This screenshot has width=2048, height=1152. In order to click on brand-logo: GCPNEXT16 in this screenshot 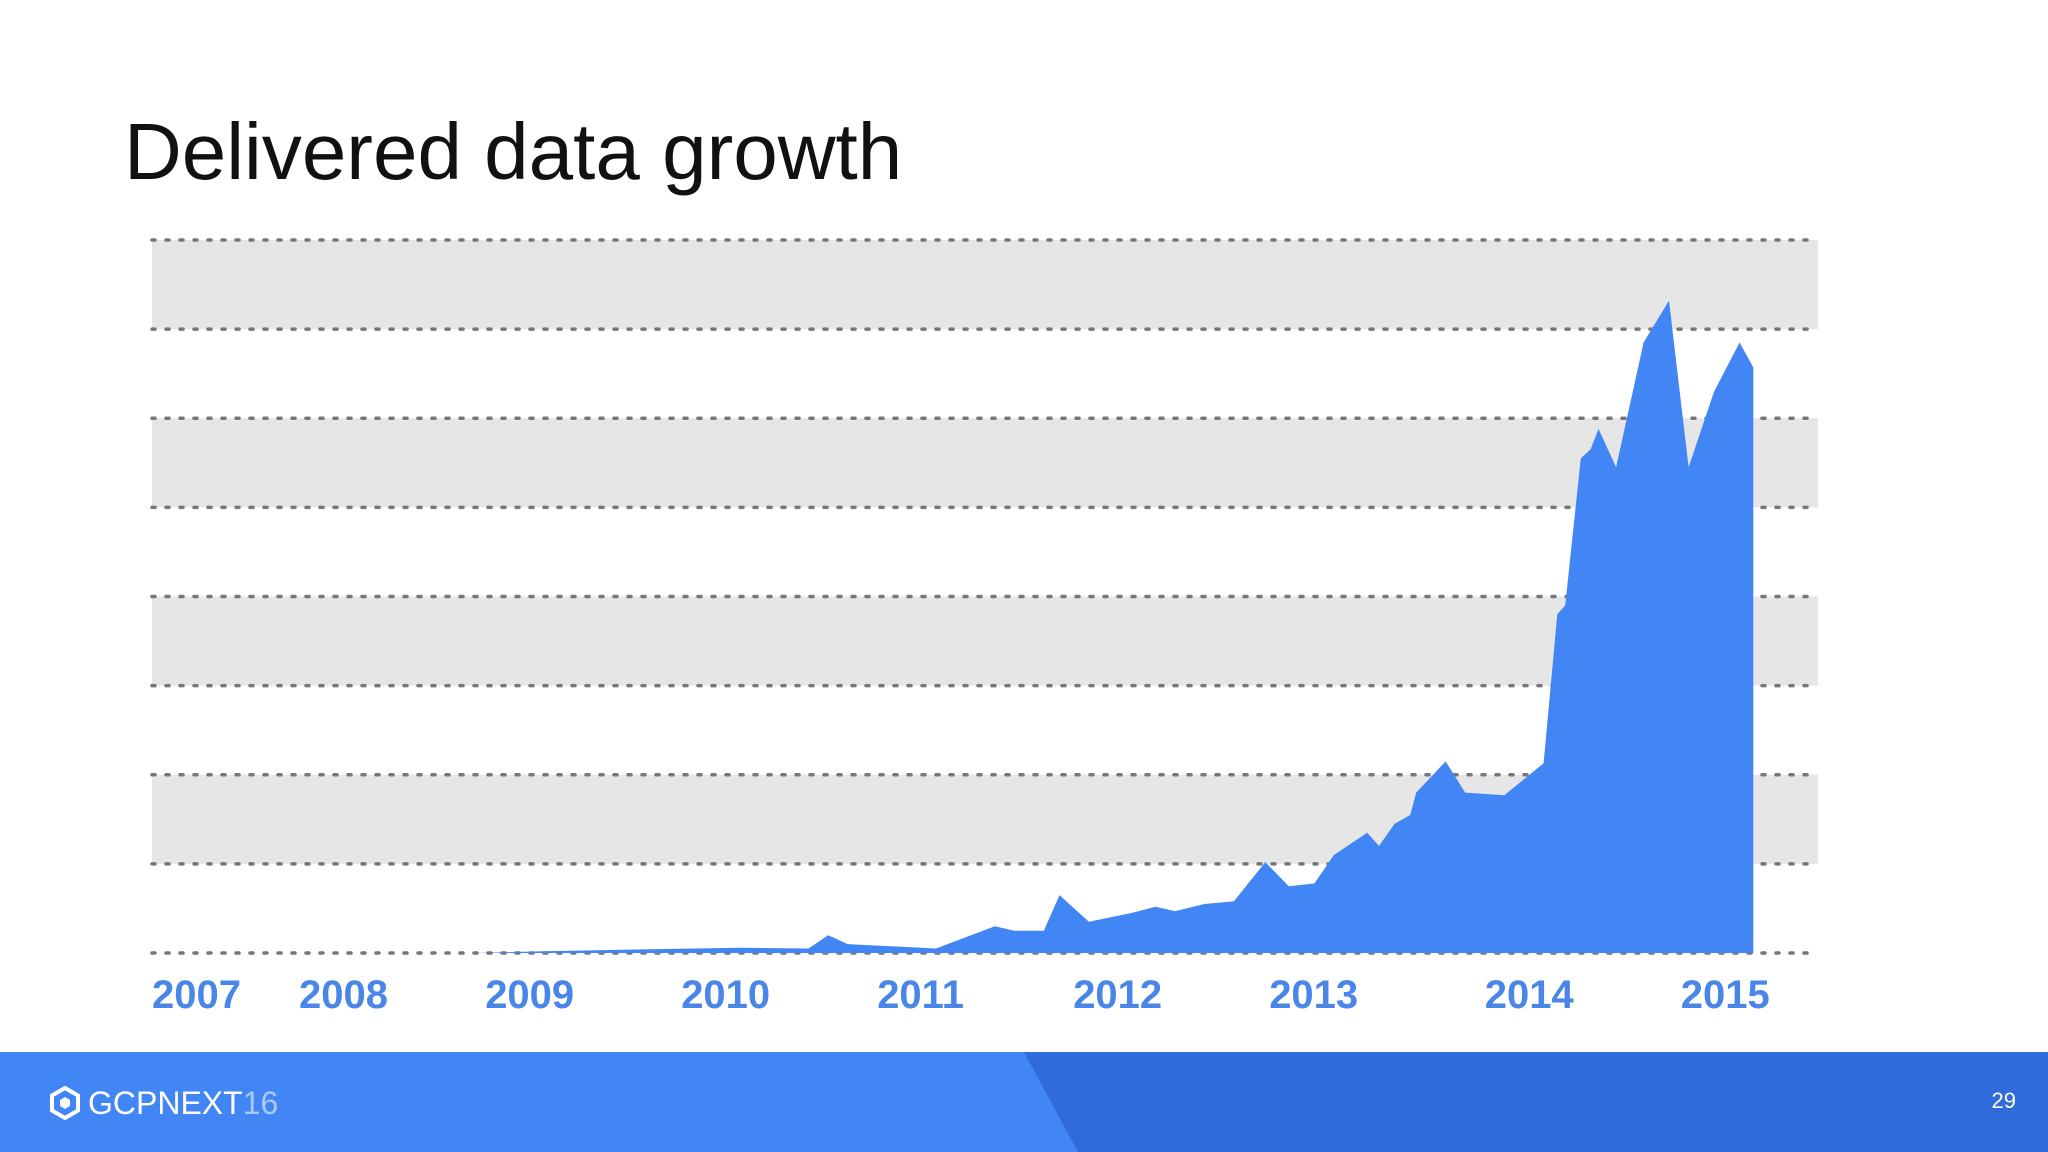, I will do `click(163, 1103)`.